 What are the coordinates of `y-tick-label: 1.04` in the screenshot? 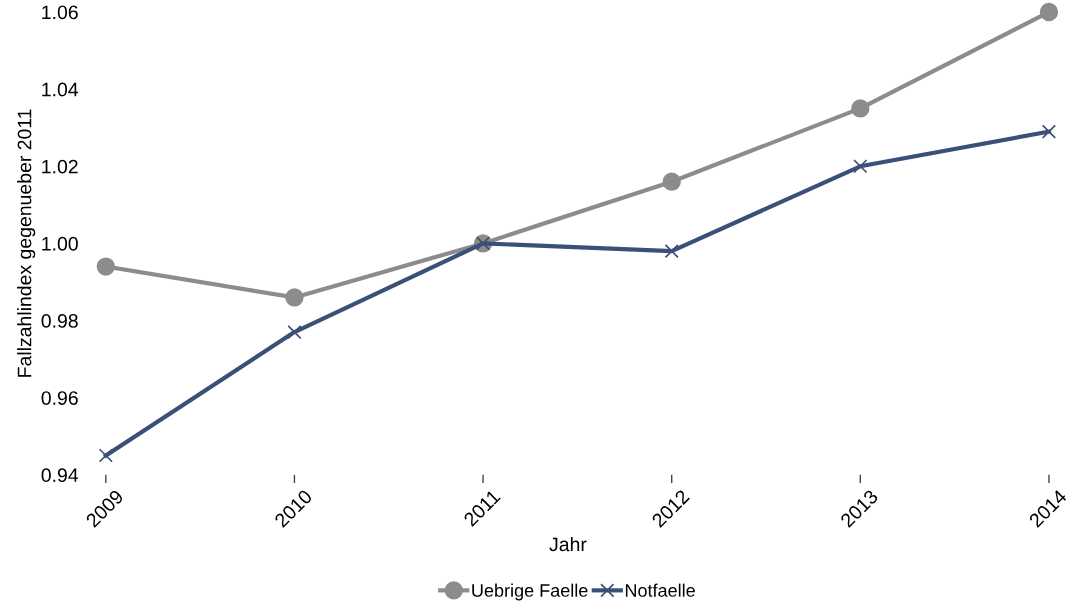 It's located at (60, 89).